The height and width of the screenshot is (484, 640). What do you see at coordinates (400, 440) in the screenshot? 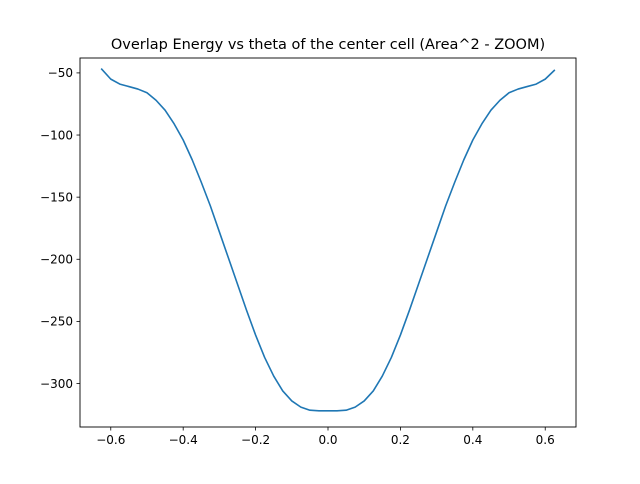
I see `x-tick-label: 0.2` at bounding box center [400, 440].